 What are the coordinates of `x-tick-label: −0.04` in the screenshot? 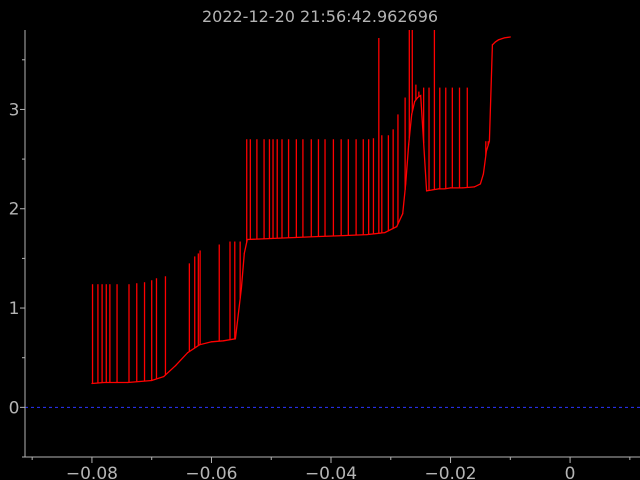 It's located at (331, 472).